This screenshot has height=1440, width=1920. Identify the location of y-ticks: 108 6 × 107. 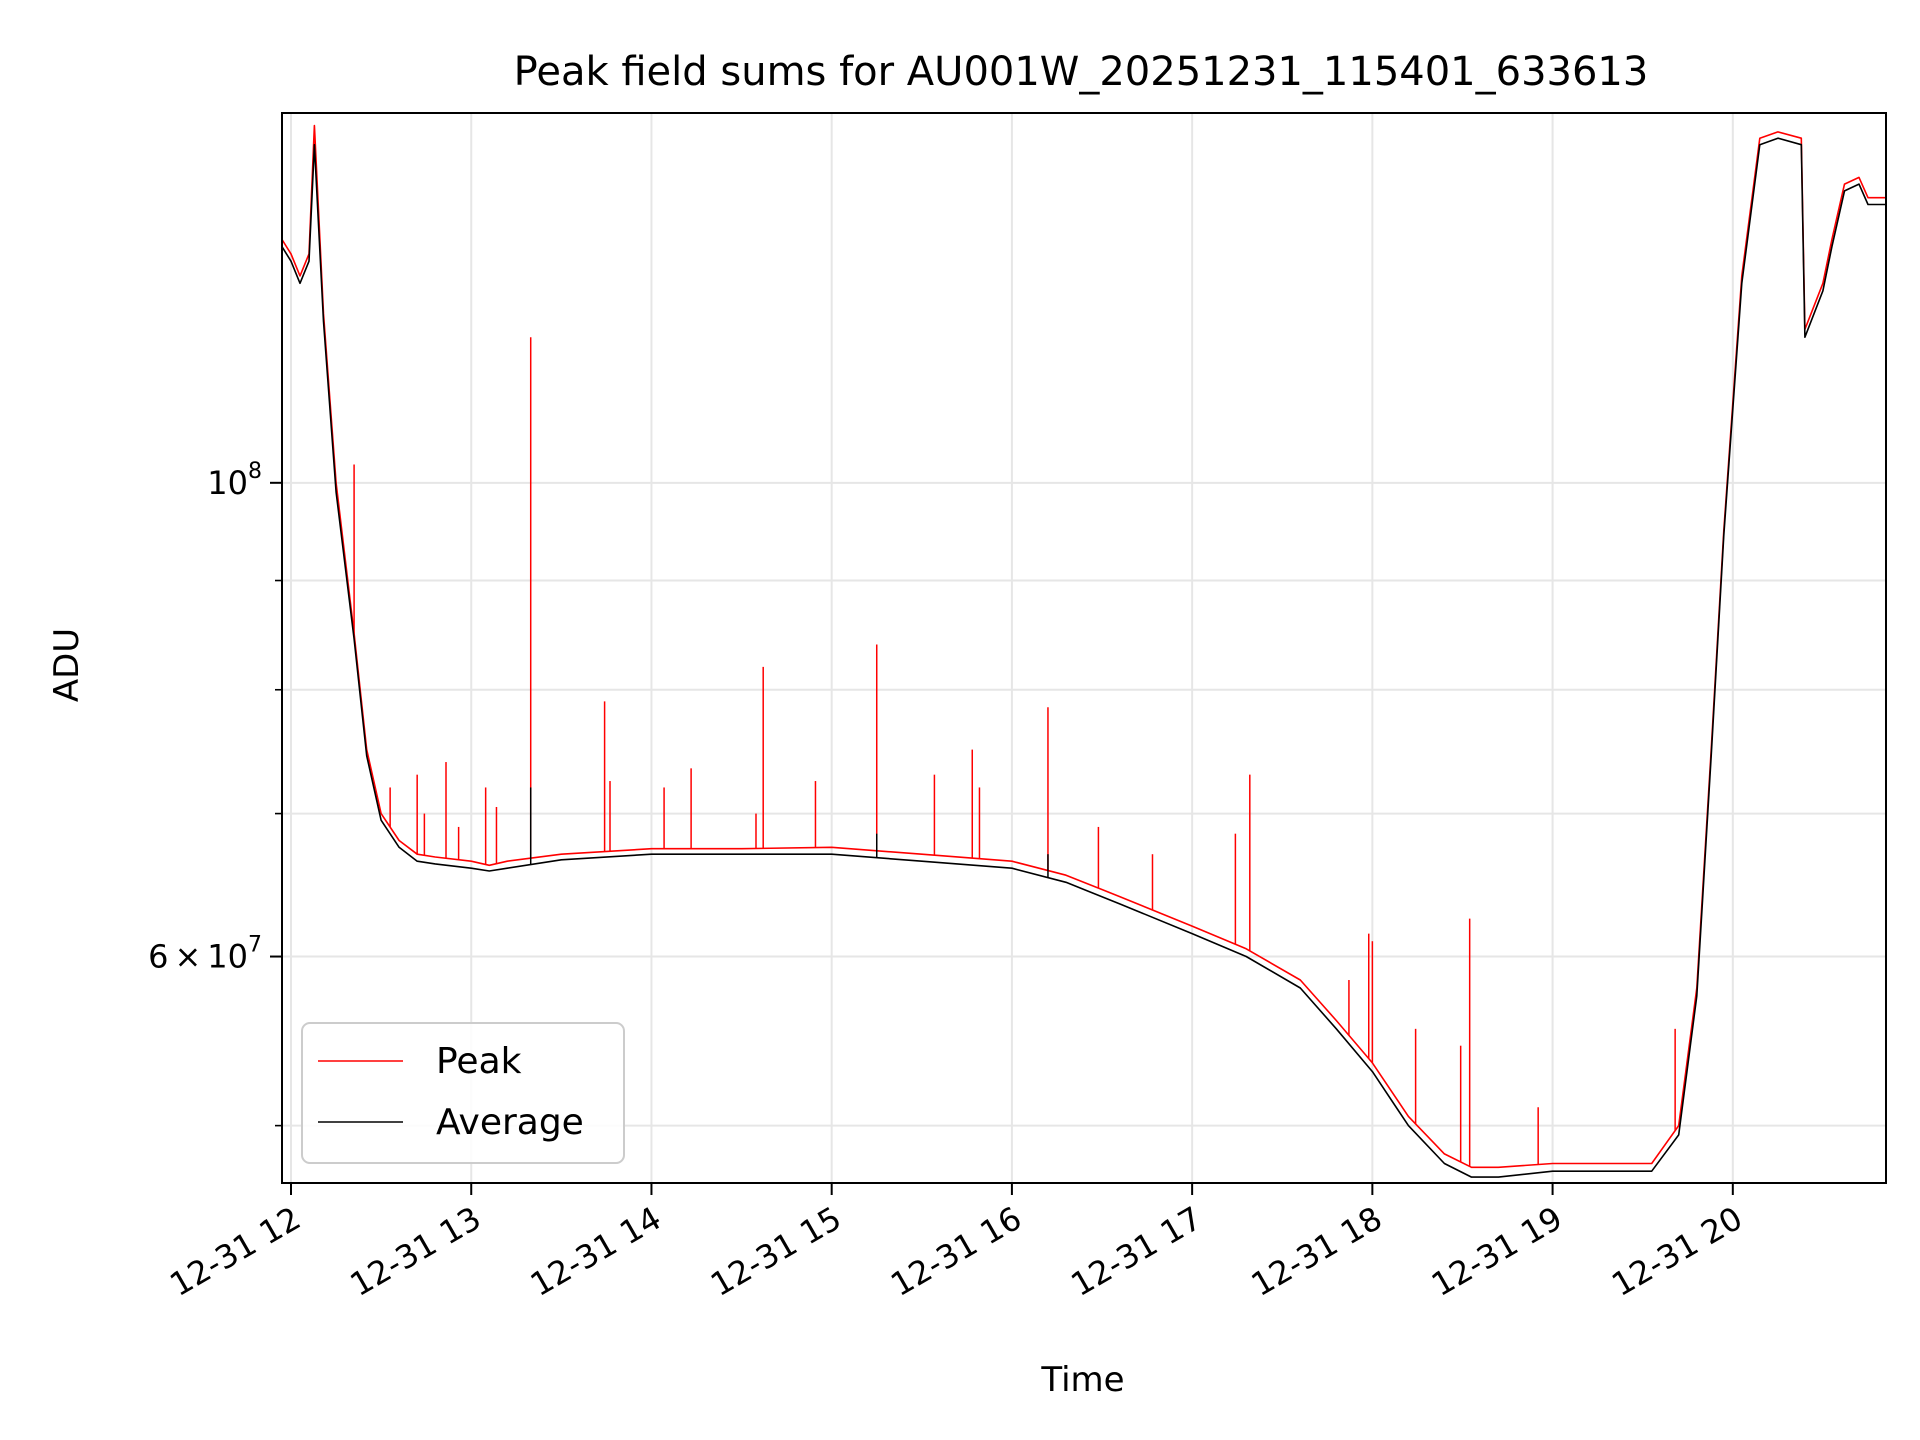
(215, 793).